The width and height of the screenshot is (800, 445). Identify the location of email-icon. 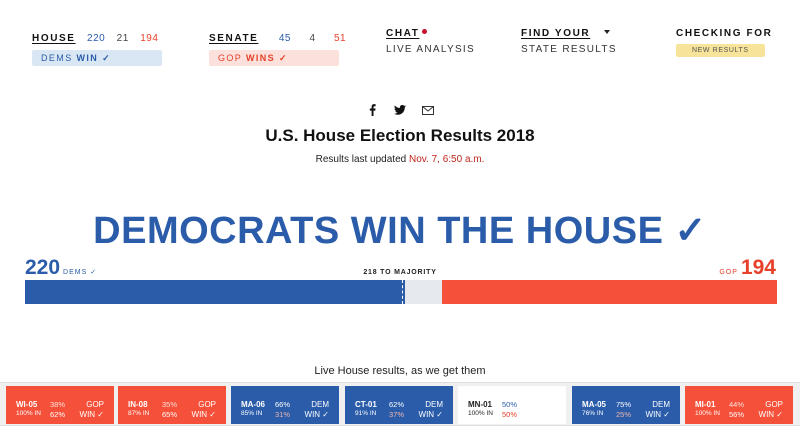
(428, 110).